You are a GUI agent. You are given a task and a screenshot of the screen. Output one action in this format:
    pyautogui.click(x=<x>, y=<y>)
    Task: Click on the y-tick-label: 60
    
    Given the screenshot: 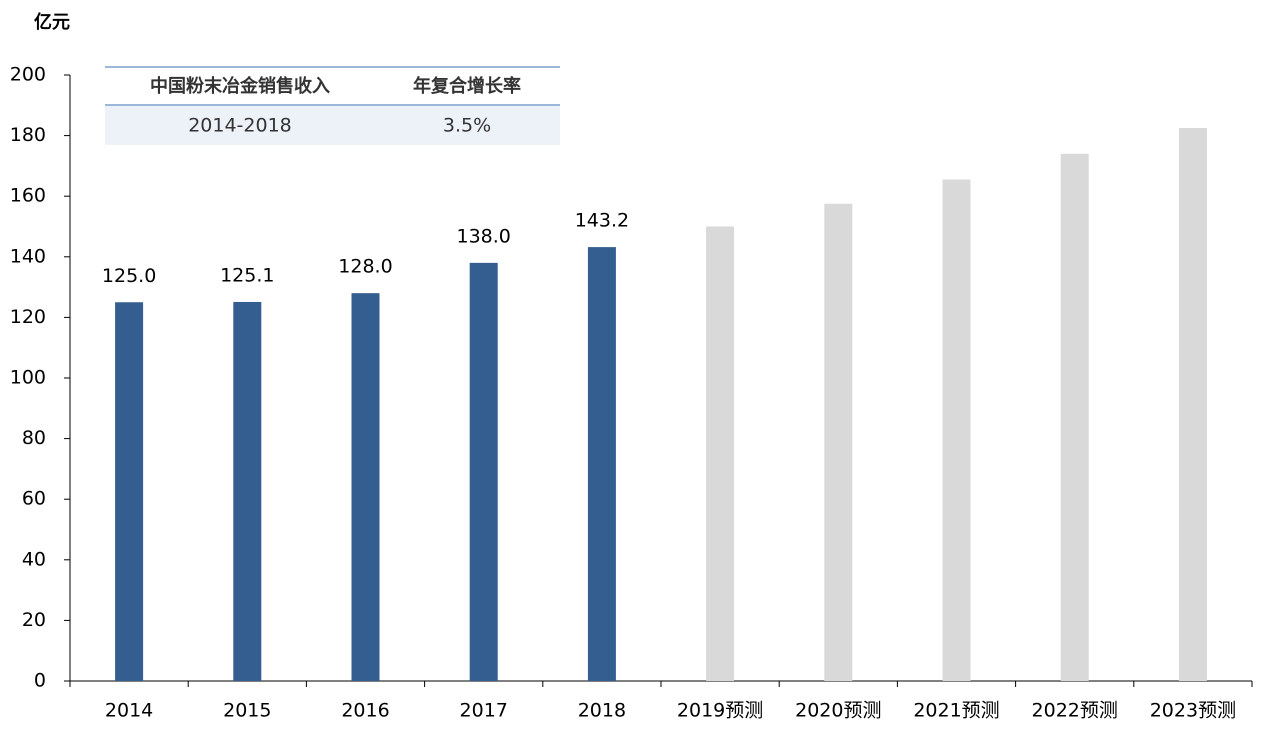 What is the action you would take?
    pyautogui.click(x=34, y=499)
    